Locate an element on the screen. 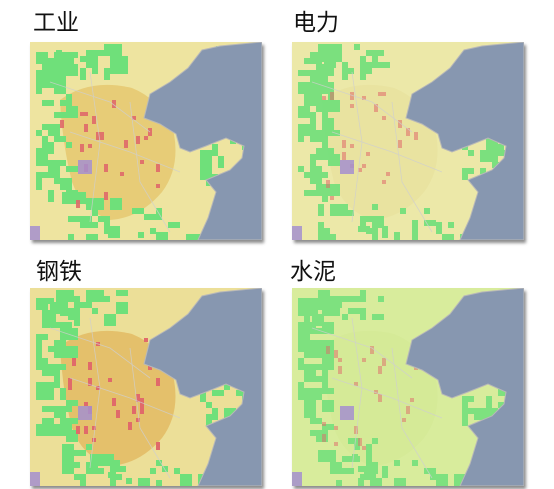 Image resolution: width=554 pixels, height=489 pixels. purple-patch is located at coordinates (297, 479).